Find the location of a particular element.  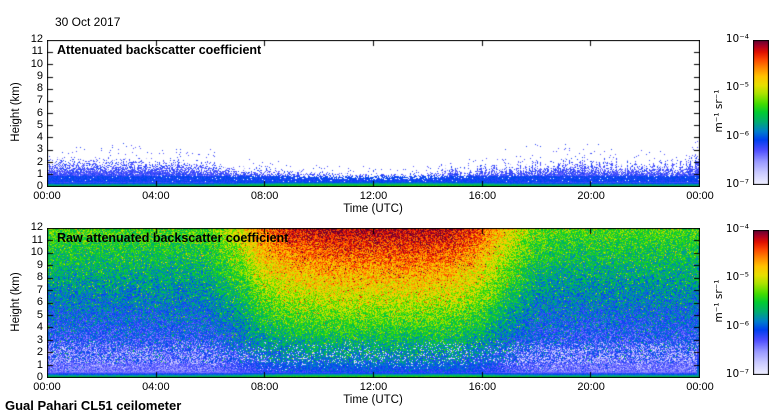

top-plot-title: Attenuated backscatter coefficient is located at coordinates (159, 50).